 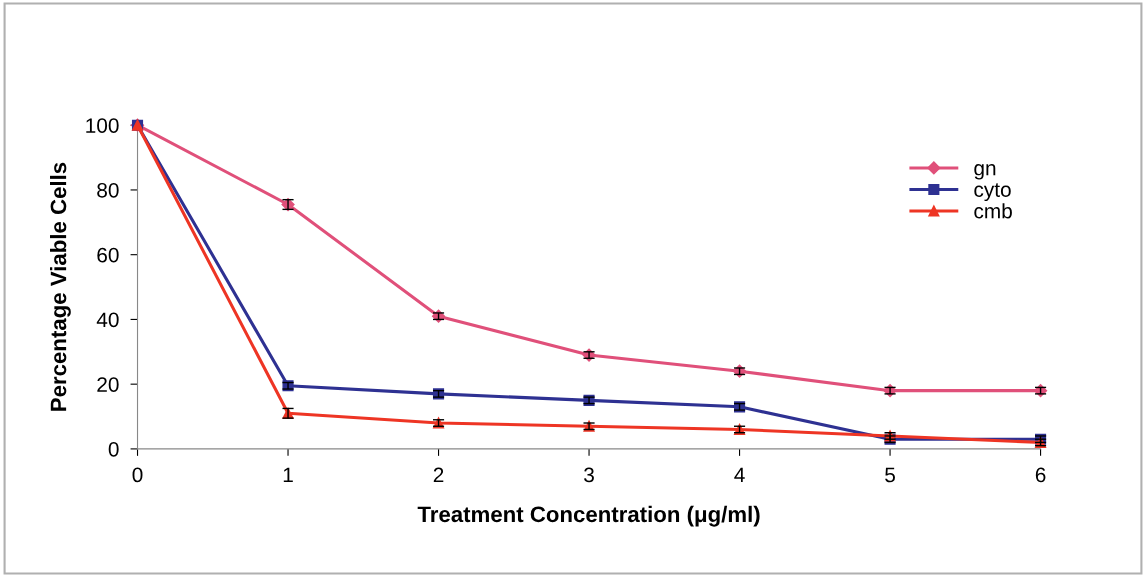 I want to click on y-axis-title: Percentage Viable Cells, so click(x=60, y=286).